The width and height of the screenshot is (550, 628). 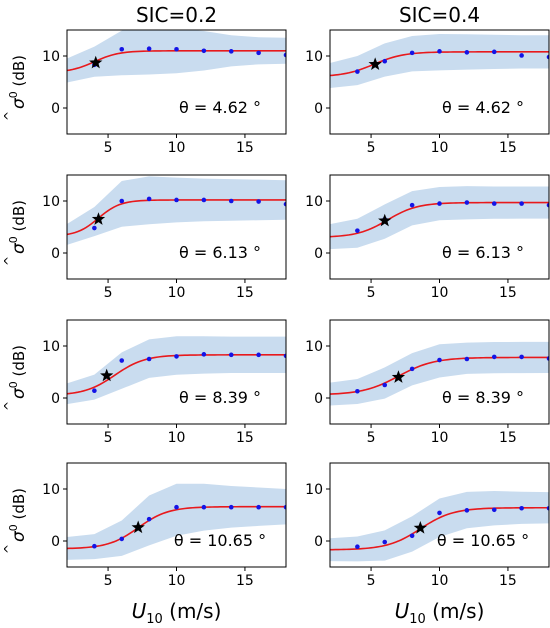 What do you see at coordinates (164, 92) in the screenshot?
I see `chart-panel: 5 10 15 0 10 θ = 4.62 °` at bounding box center [164, 92].